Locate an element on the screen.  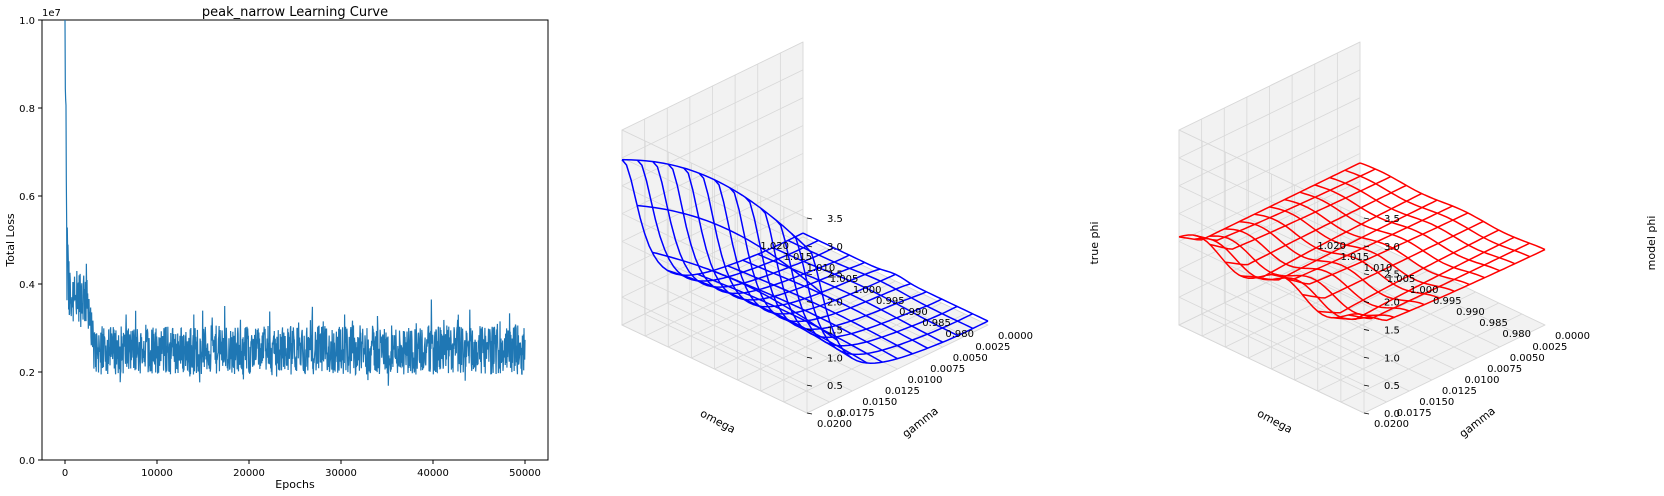
z-tick-label: 0.5 is located at coordinates (835, 386).